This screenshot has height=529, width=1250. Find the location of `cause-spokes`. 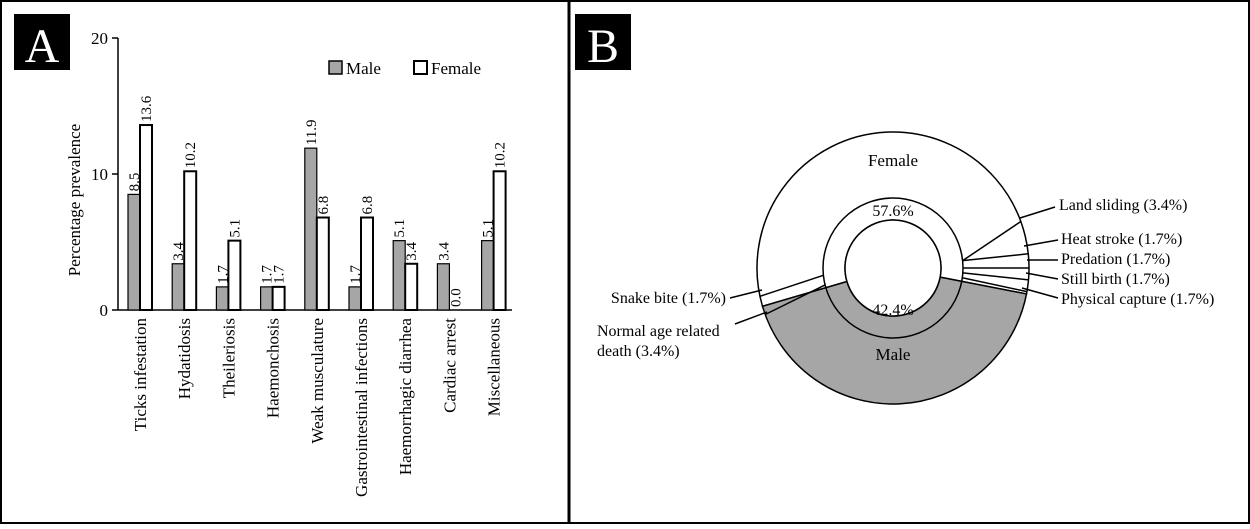

cause-spokes is located at coordinates (894, 268).